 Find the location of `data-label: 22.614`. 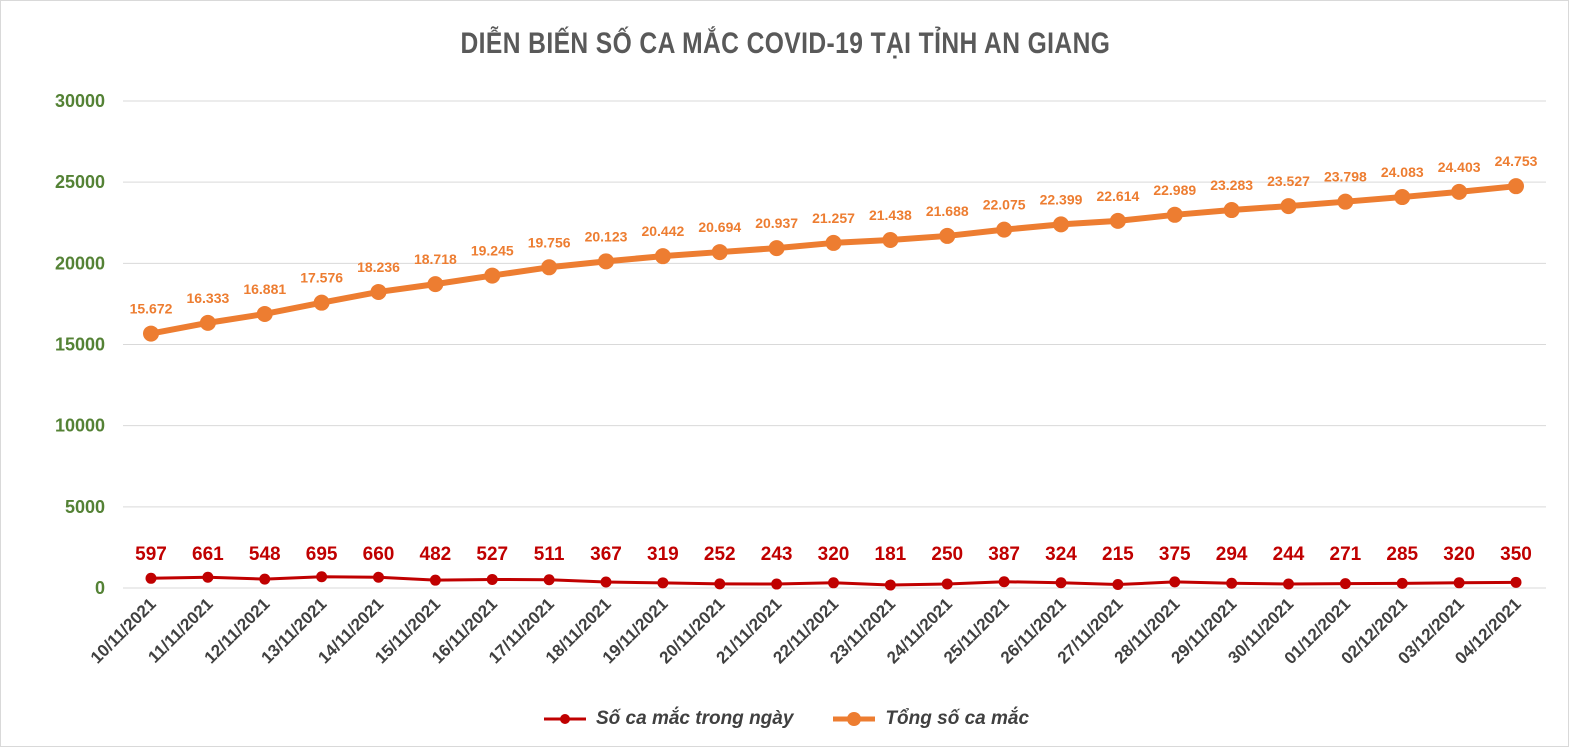

data-label: 22.614 is located at coordinates (1117, 196).